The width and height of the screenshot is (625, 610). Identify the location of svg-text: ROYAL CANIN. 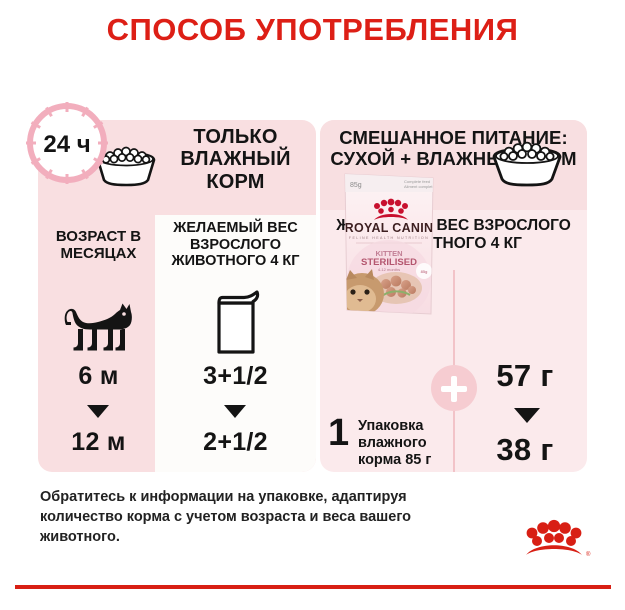
(389, 228).